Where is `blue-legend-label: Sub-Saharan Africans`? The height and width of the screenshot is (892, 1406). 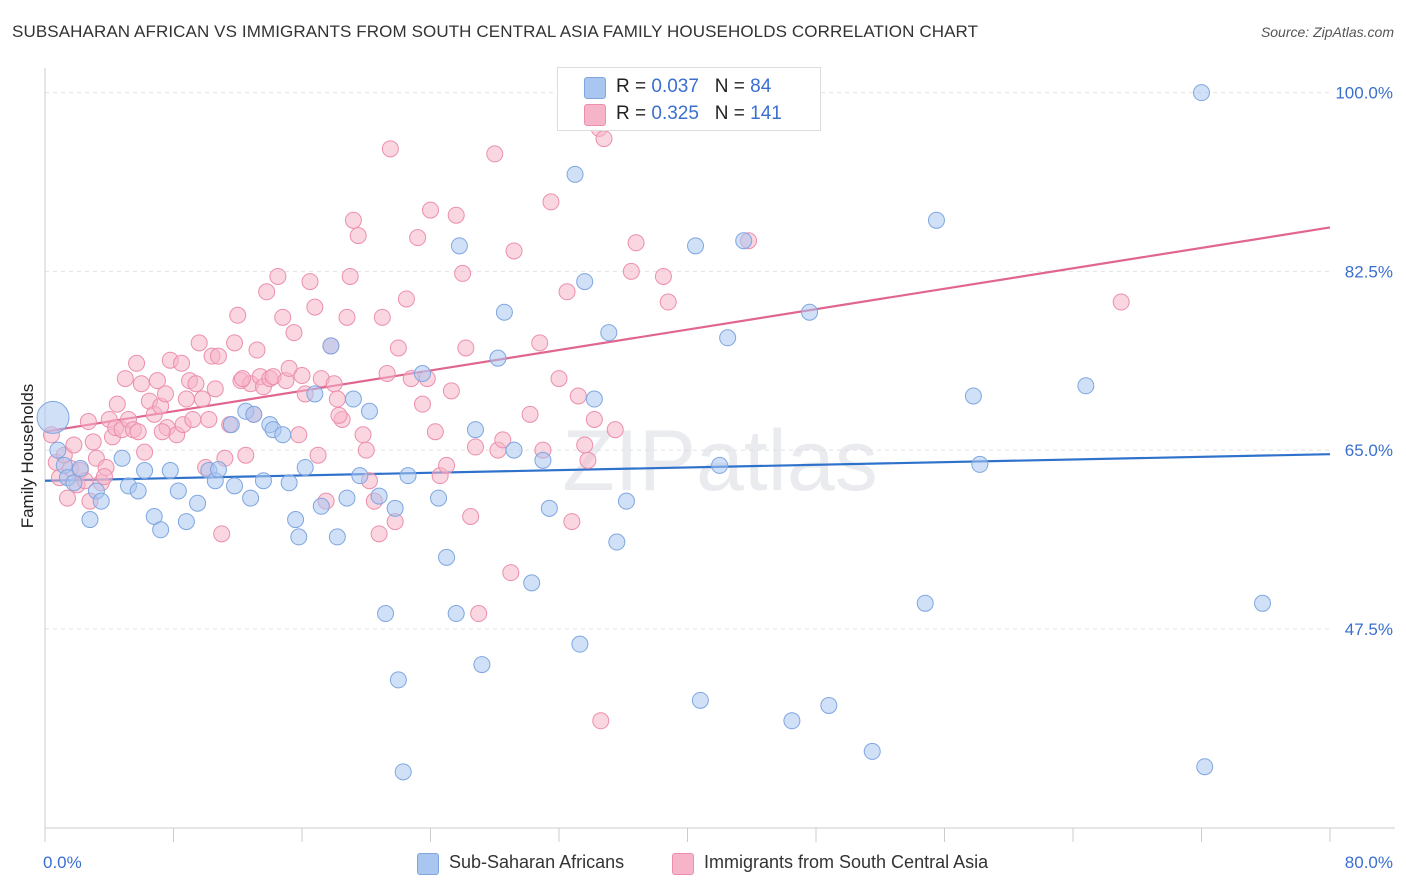
blue-legend-label: Sub-Saharan Africans is located at coordinates (537, 862).